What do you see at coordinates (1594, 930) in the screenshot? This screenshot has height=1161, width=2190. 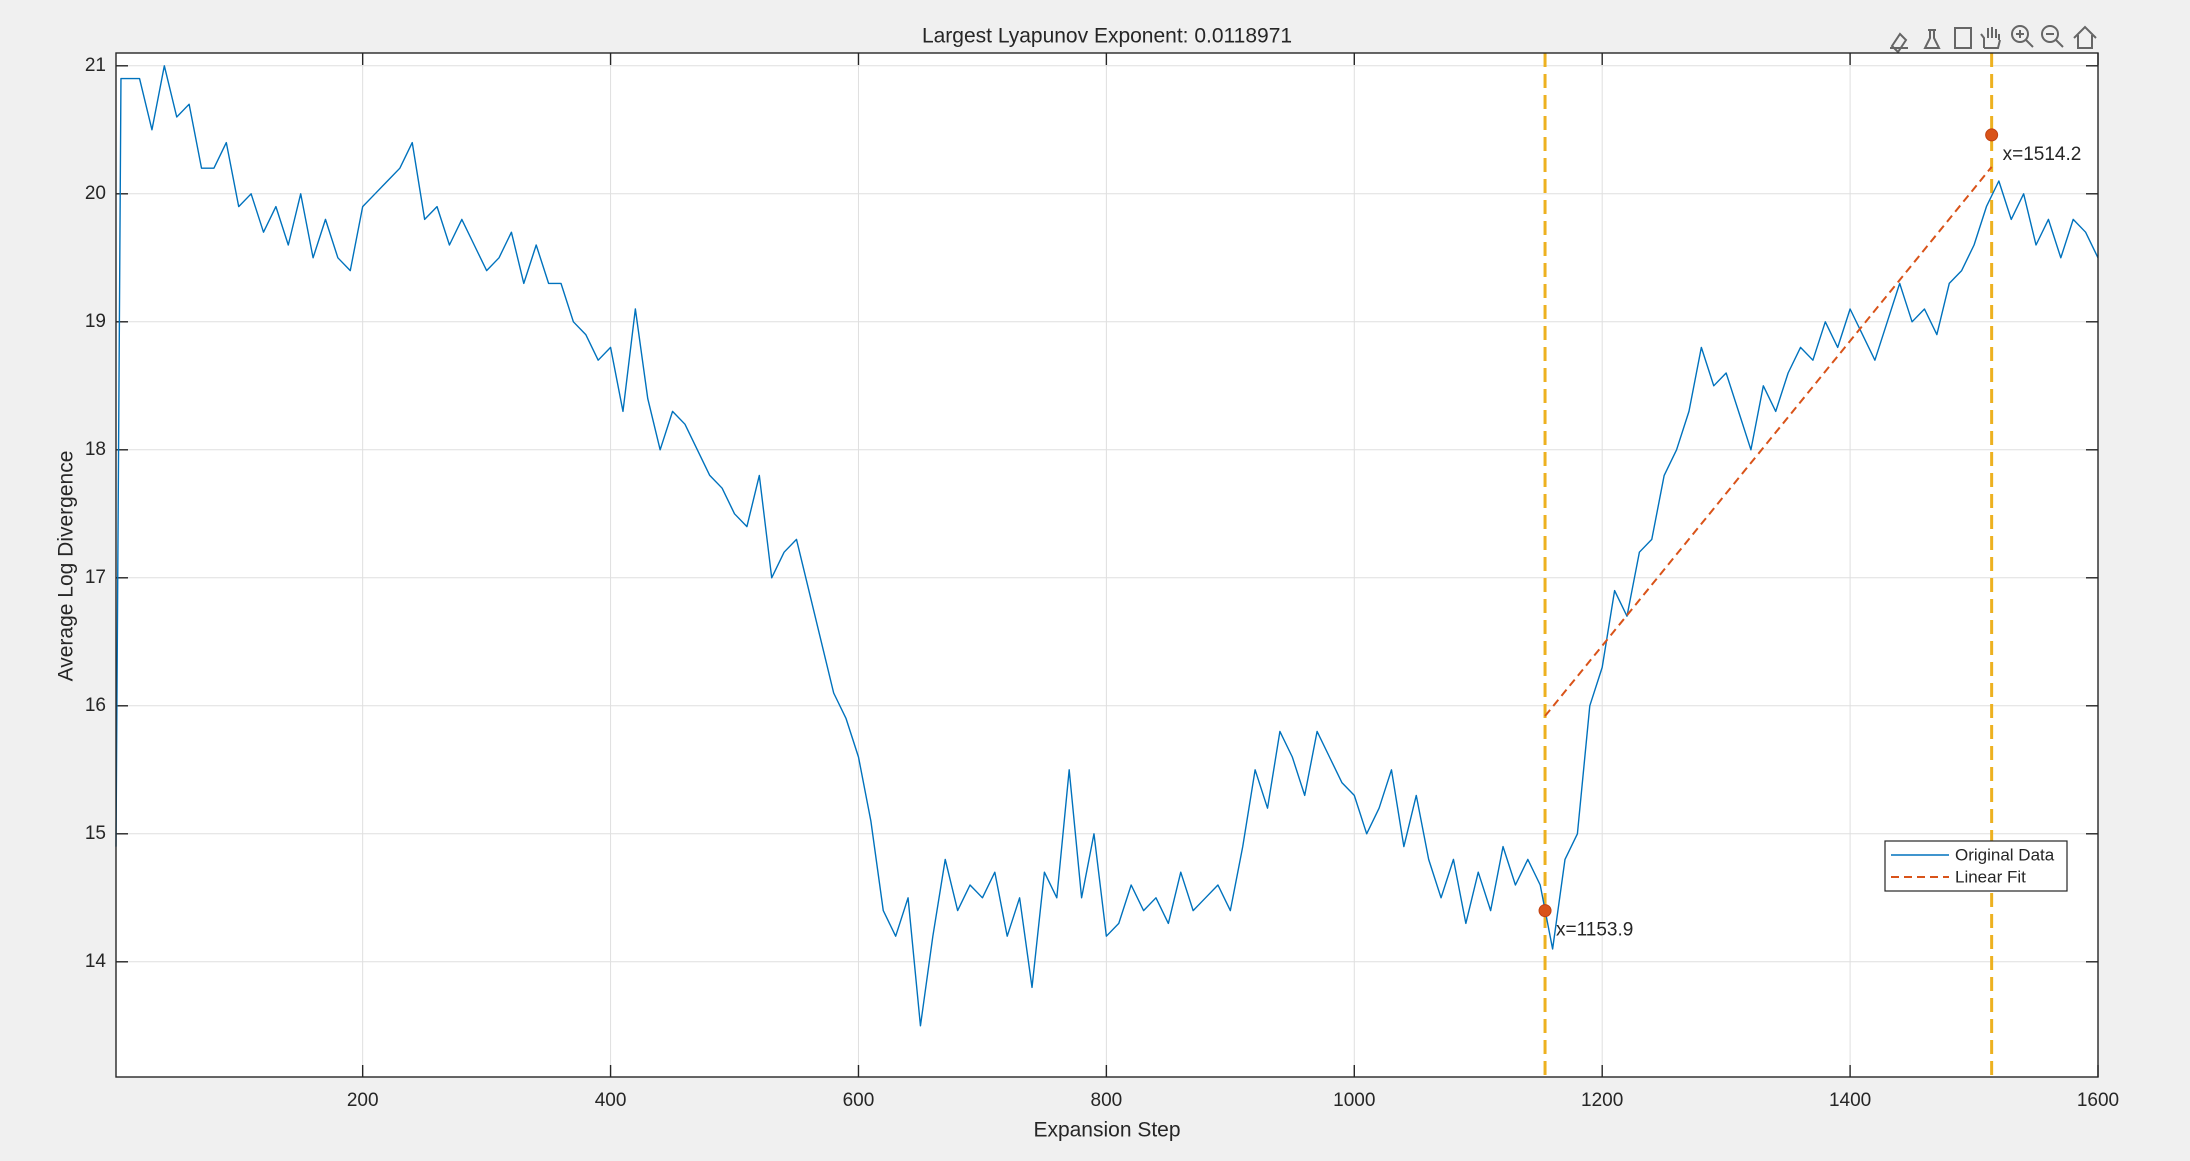 I see `marker-label: x=1153.9` at bounding box center [1594, 930].